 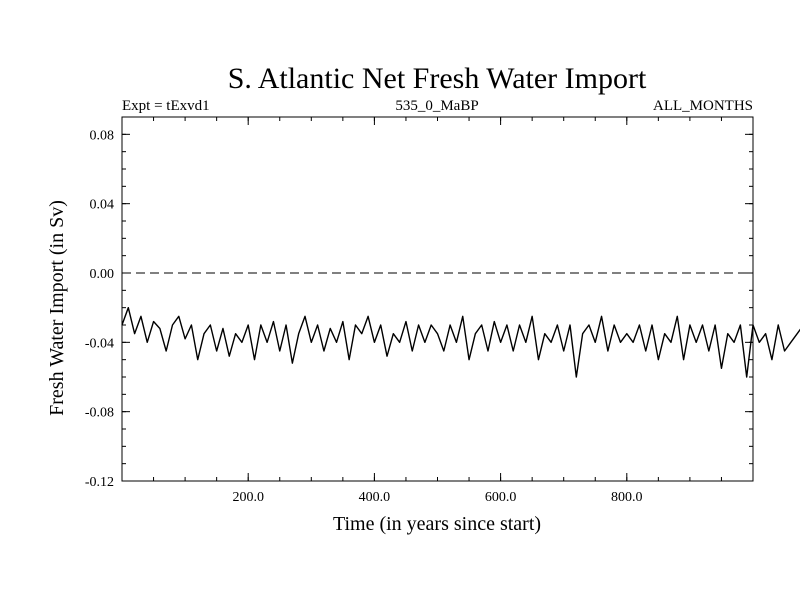 What do you see at coordinates (102, 274) in the screenshot?
I see `y-tick-label: 0.00` at bounding box center [102, 274].